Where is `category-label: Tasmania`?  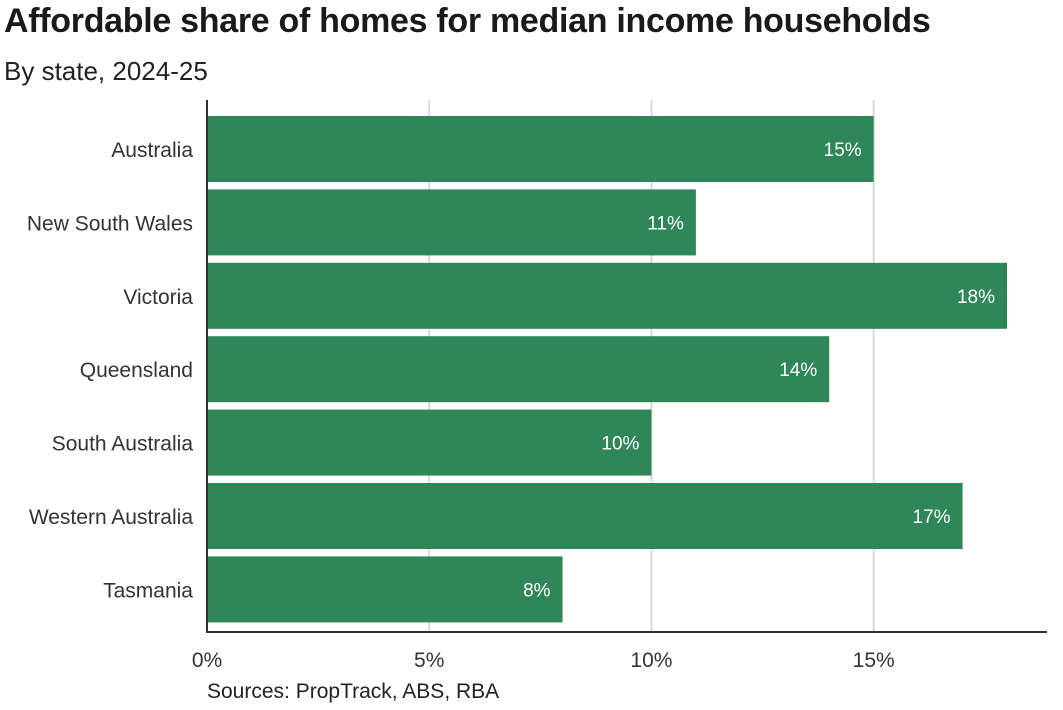 category-label: Tasmania is located at coordinates (148, 590).